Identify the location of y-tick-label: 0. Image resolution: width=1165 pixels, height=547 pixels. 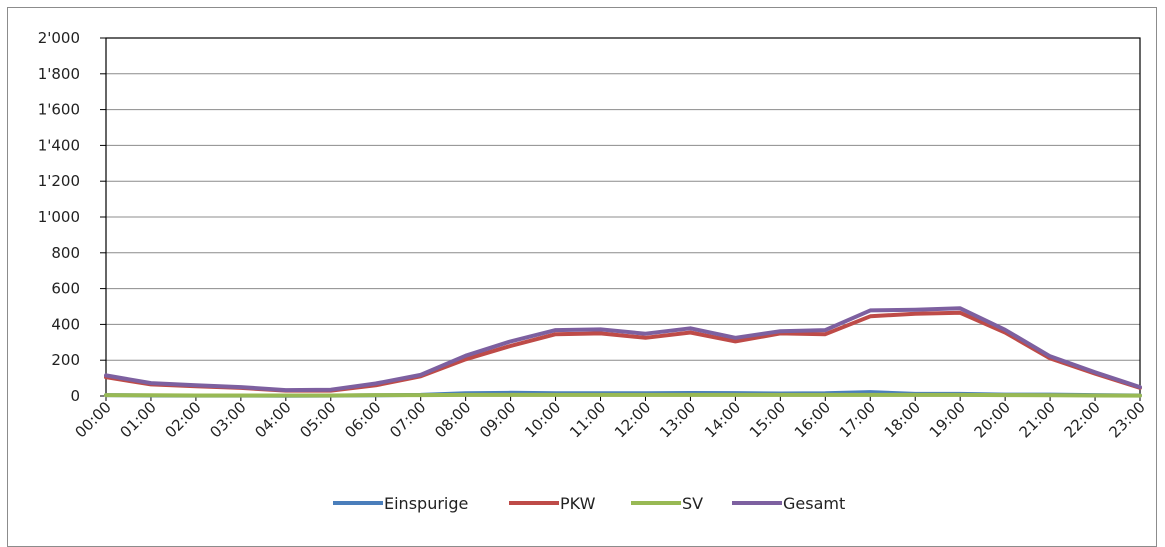
(75, 396).